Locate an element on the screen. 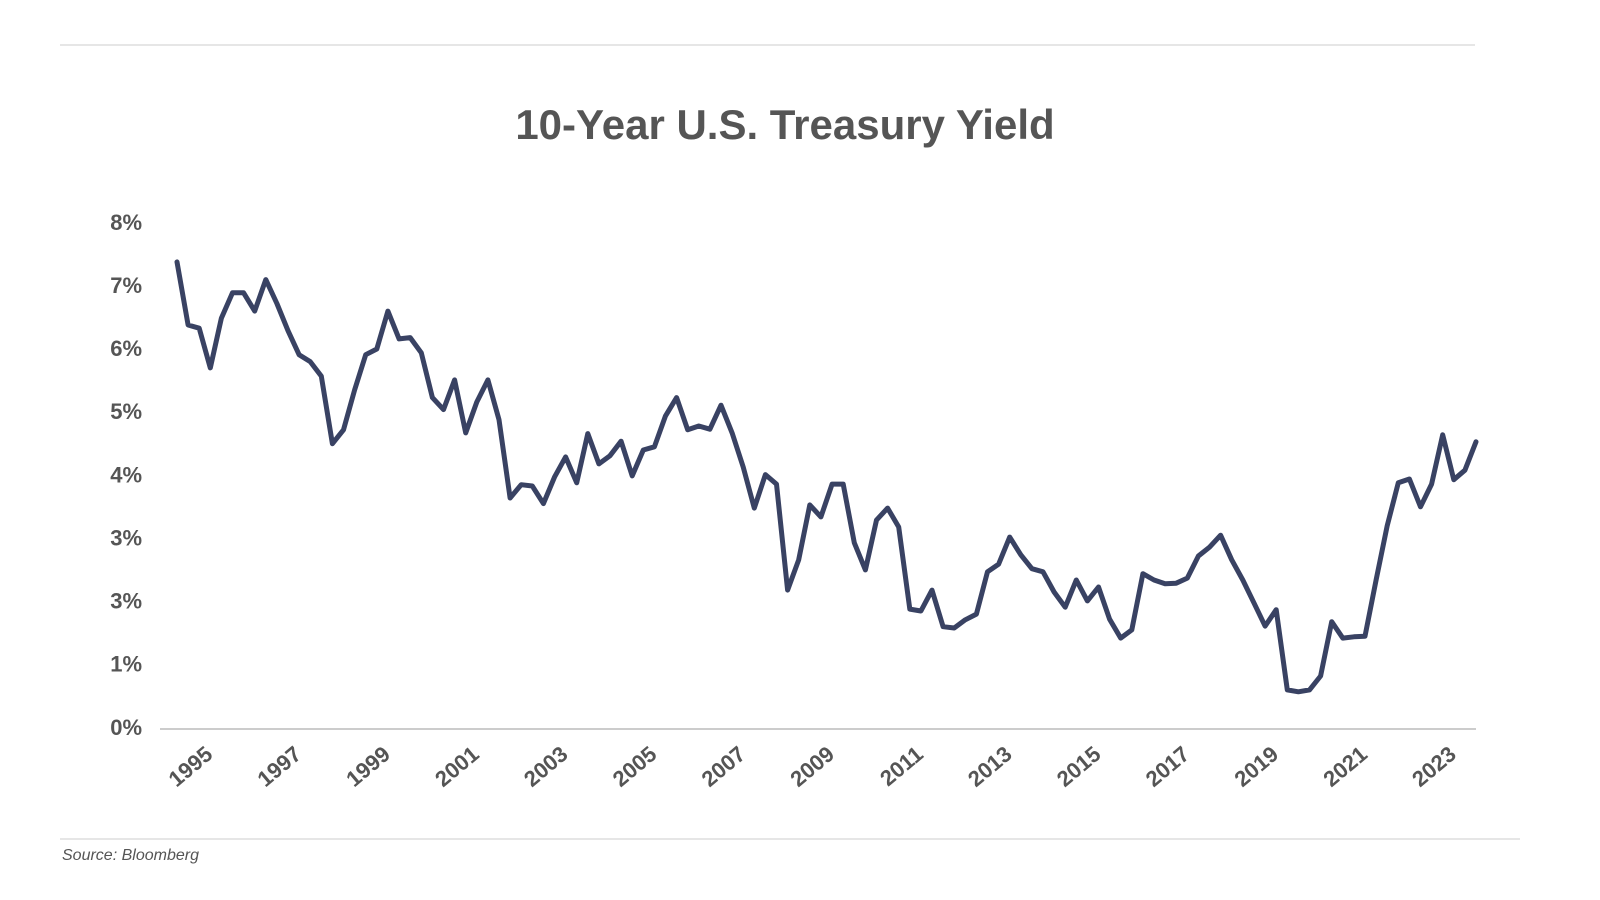 This screenshot has height=900, width=1600. x-tick-label: 2023 is located at coordinates (1434, 766).